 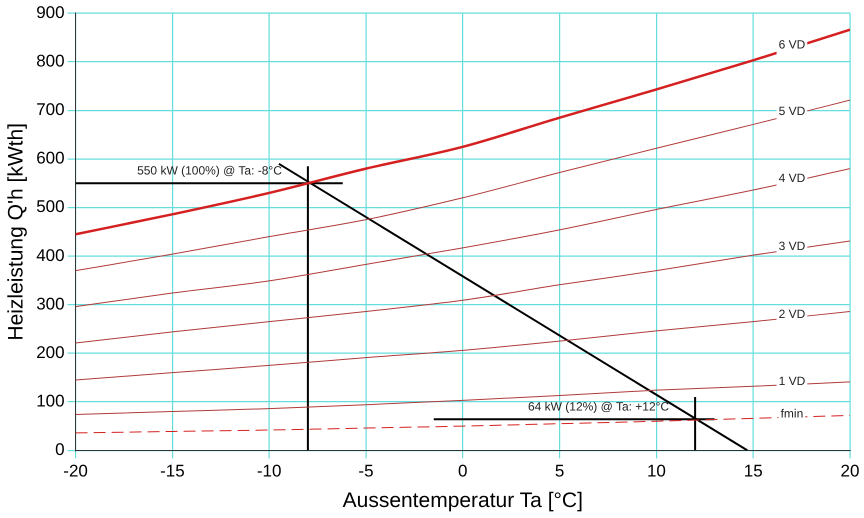 What do you see at coordinates (50, 206) in the screenshot?
I see `y-tick-label: 500` at bounding box center [50, 206].